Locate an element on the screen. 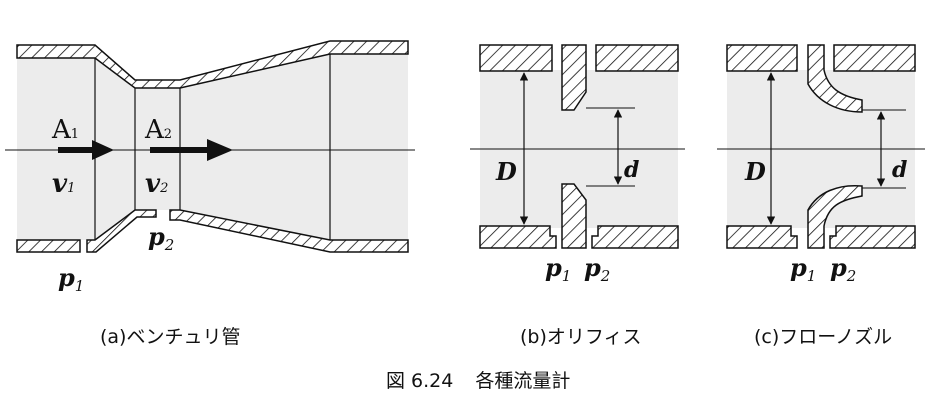 The height and width of the screenshot is (407, 942). nozzle-bottom-wall-right is located at coordinates (872, 237).